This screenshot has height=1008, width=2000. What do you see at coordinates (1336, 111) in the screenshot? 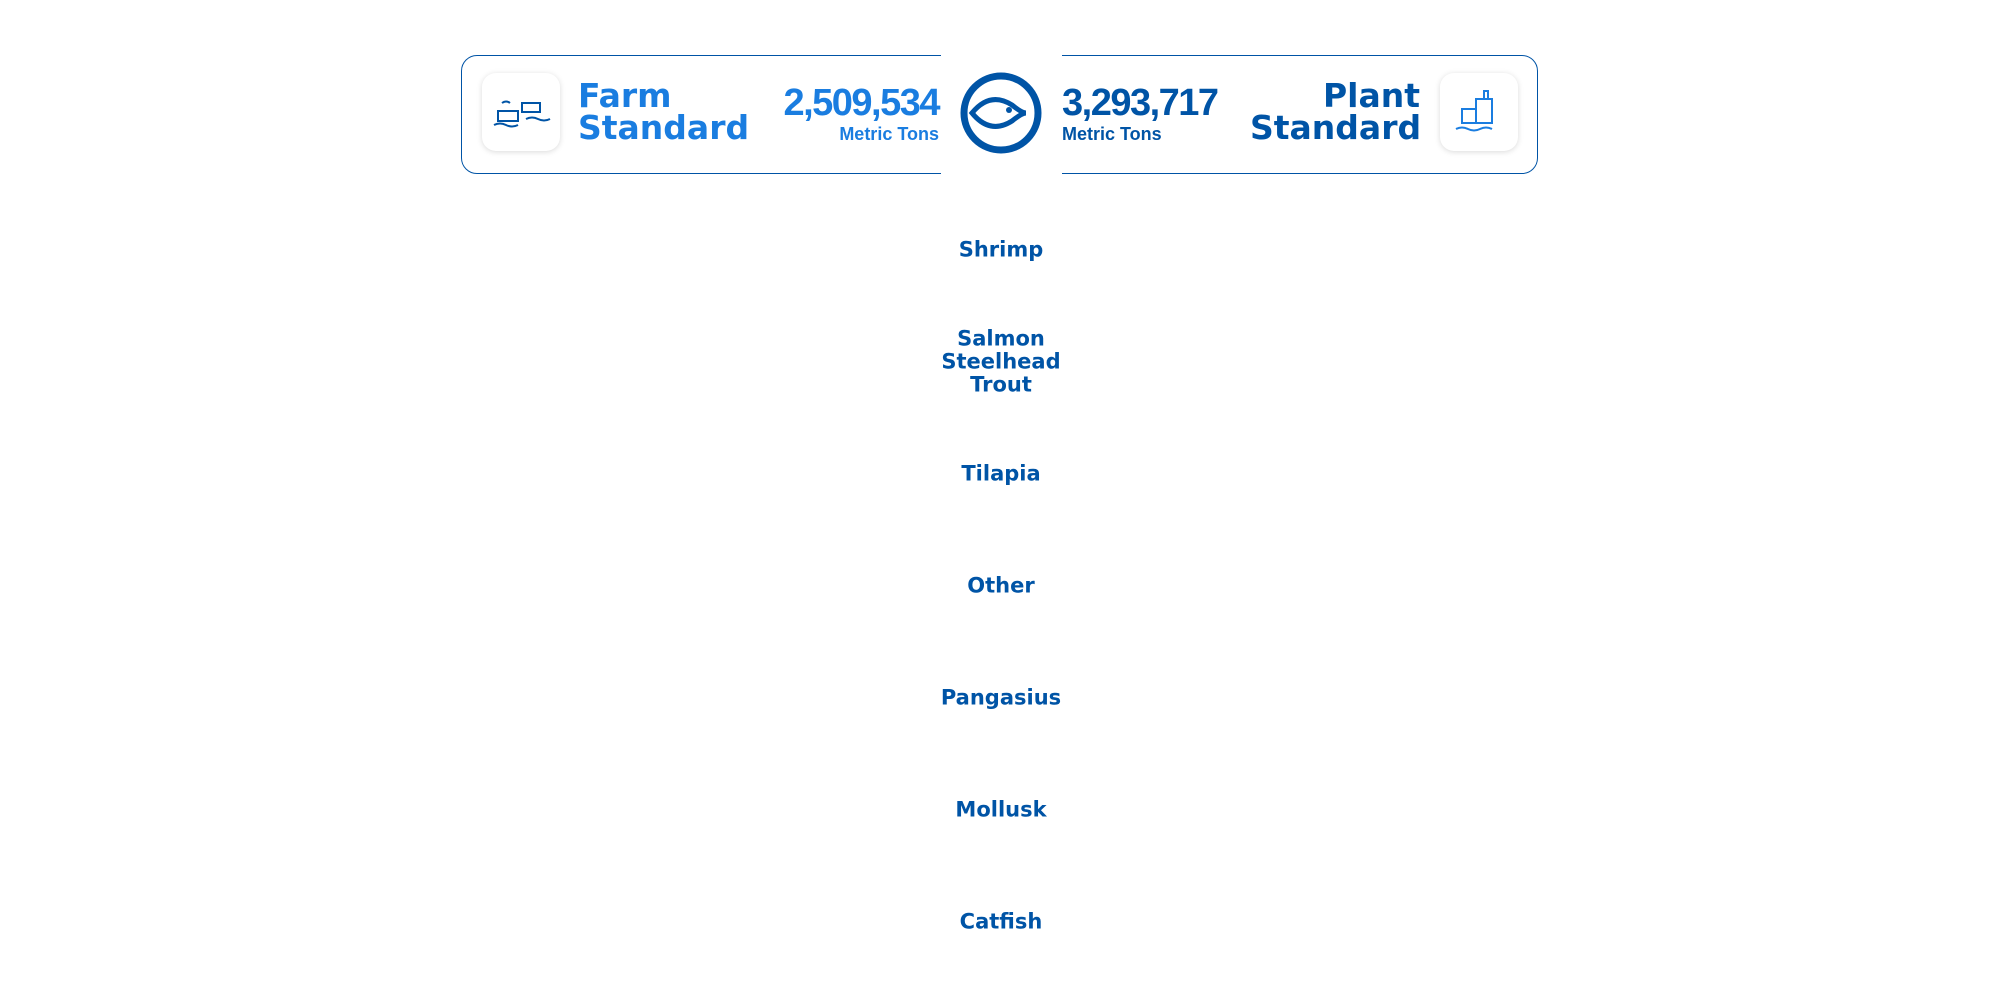
I see `plant-name: Plant Standard` at bounding box center [1336, 111].